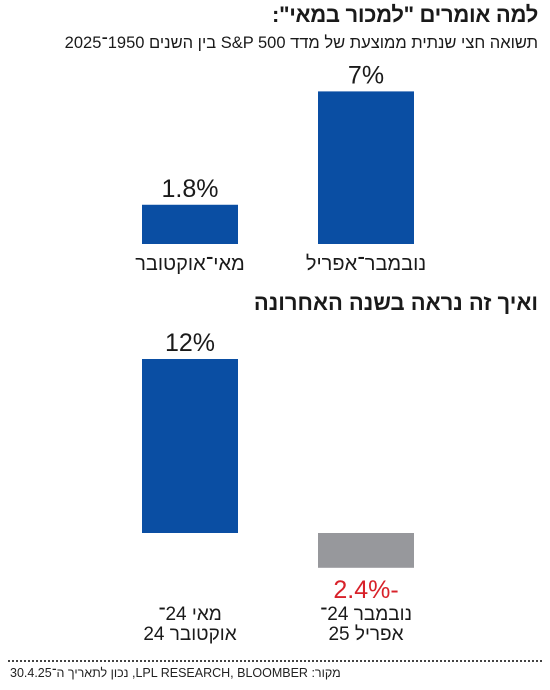 The image size is (550, 690). Describe the element at coordinates (275, 661) in the screenshot. I see `source-divider` at that location.